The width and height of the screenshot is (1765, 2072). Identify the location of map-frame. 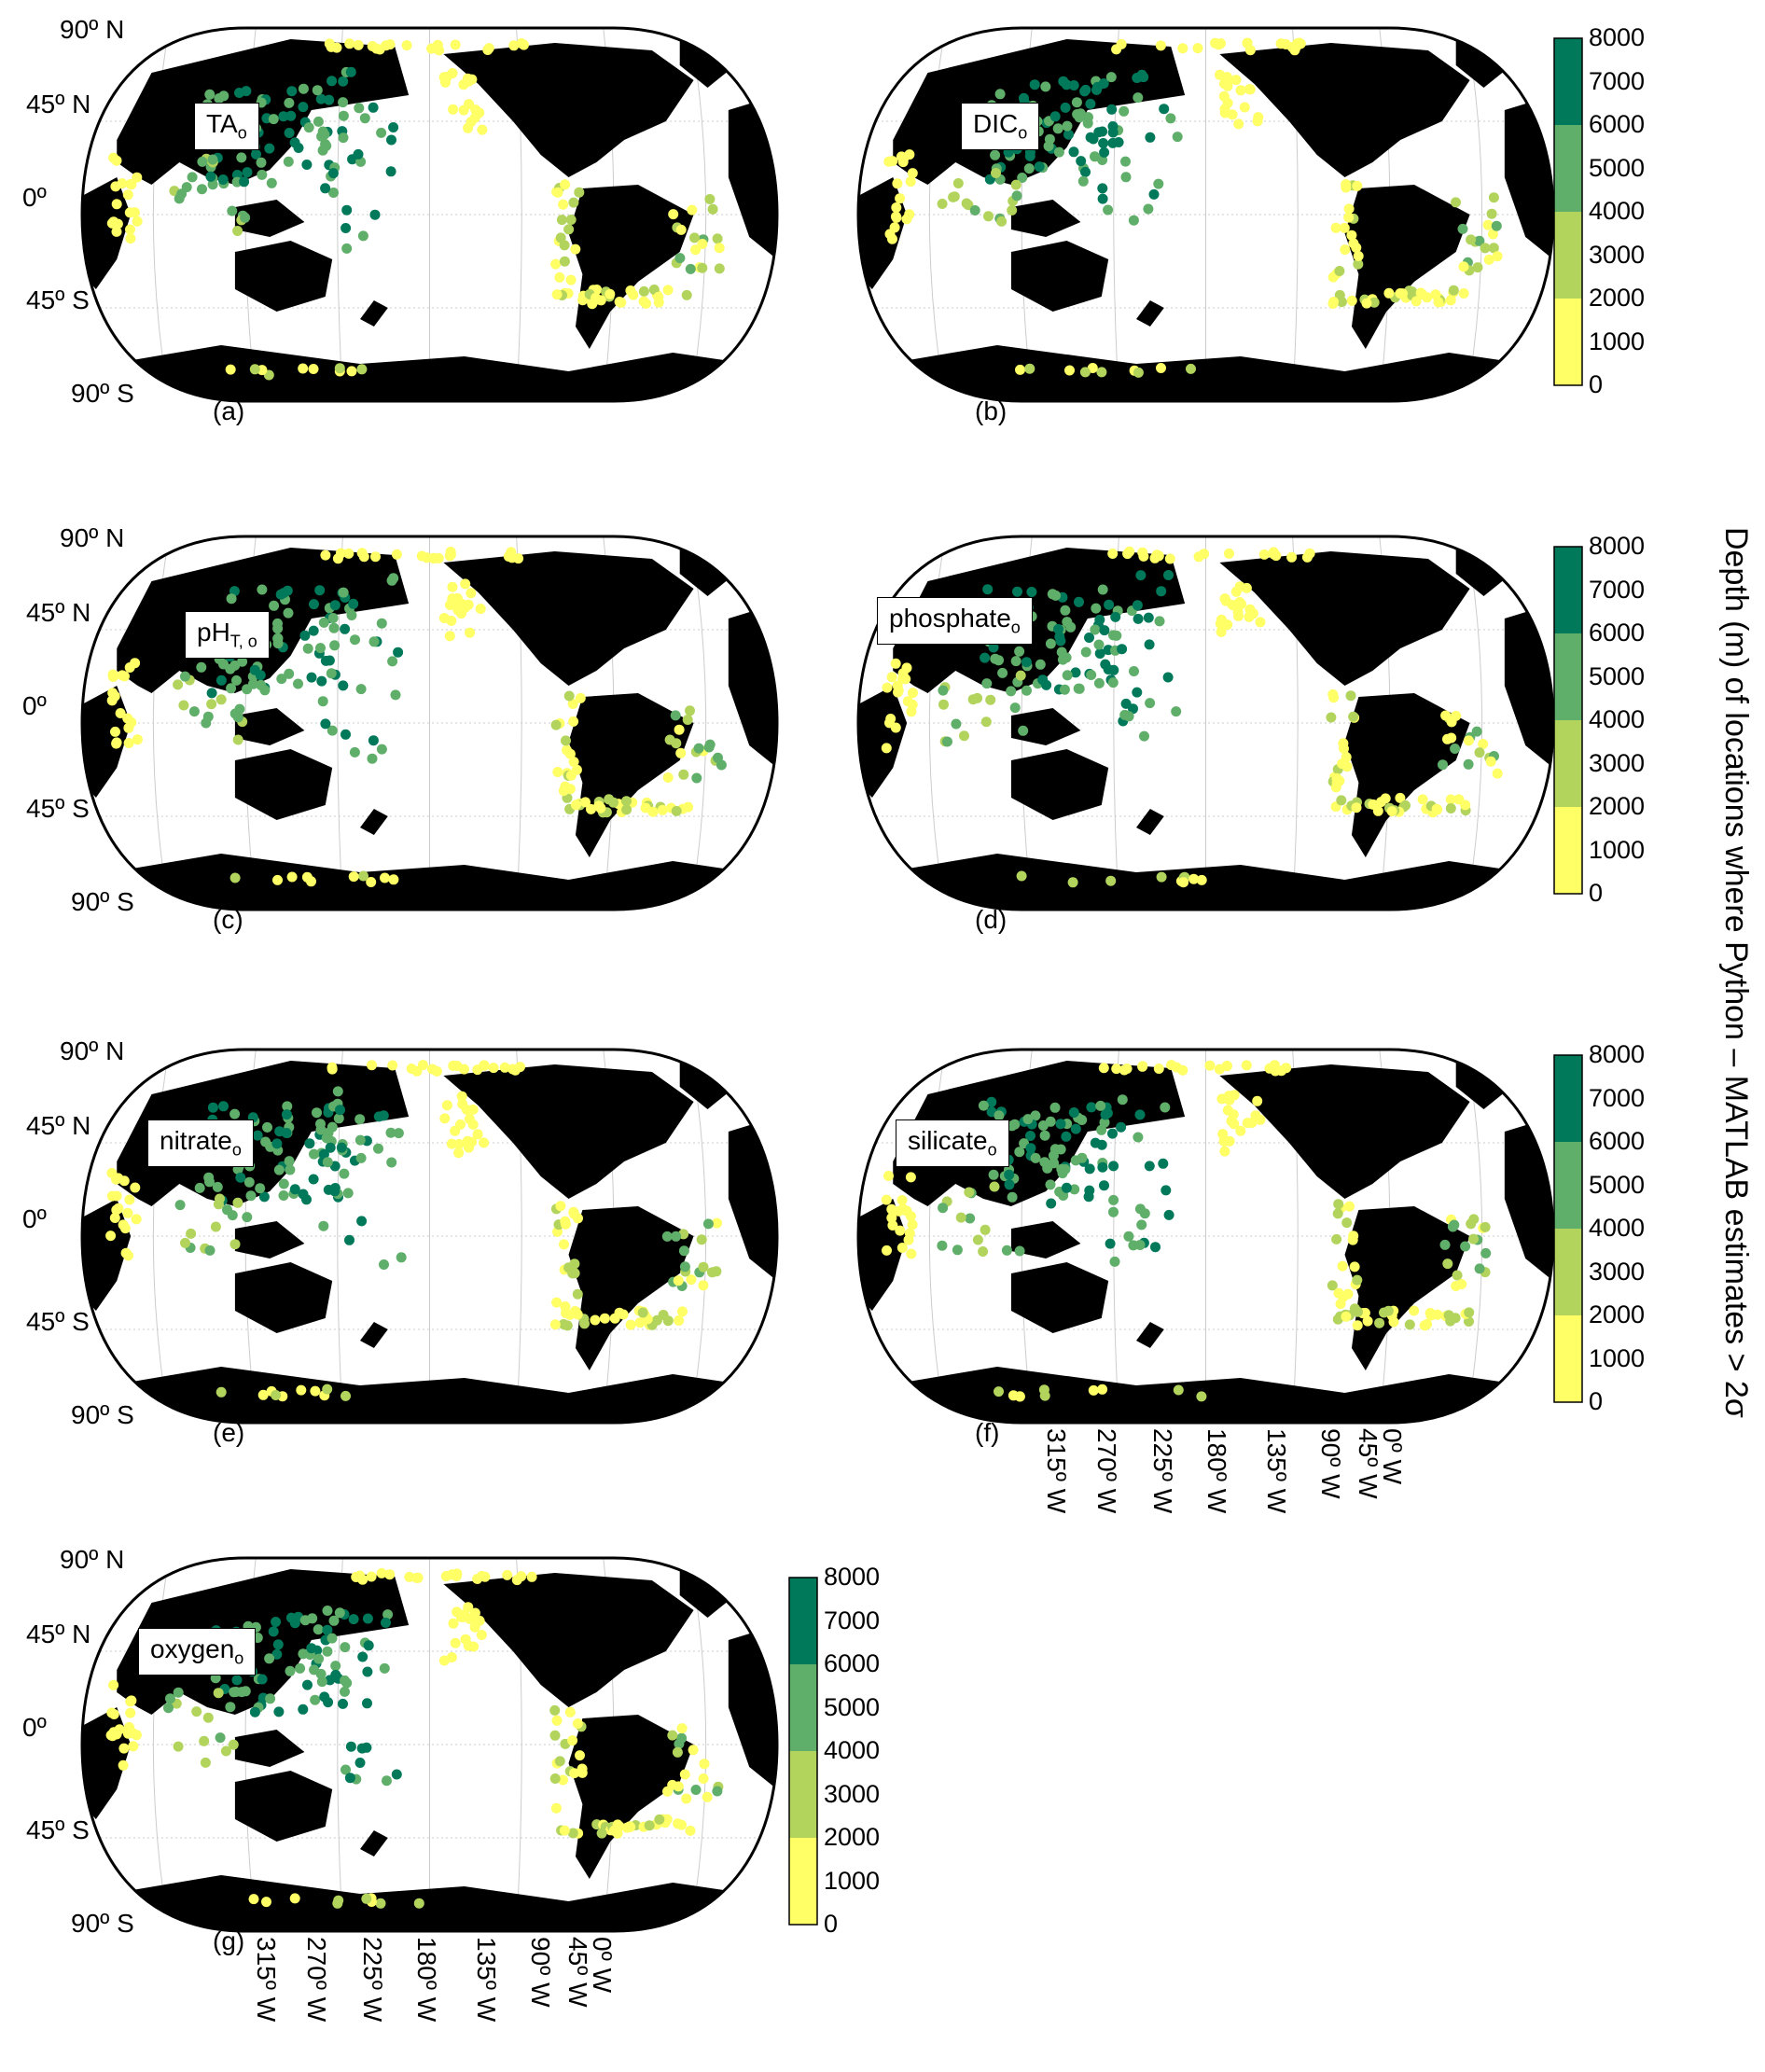
(429, 1236).